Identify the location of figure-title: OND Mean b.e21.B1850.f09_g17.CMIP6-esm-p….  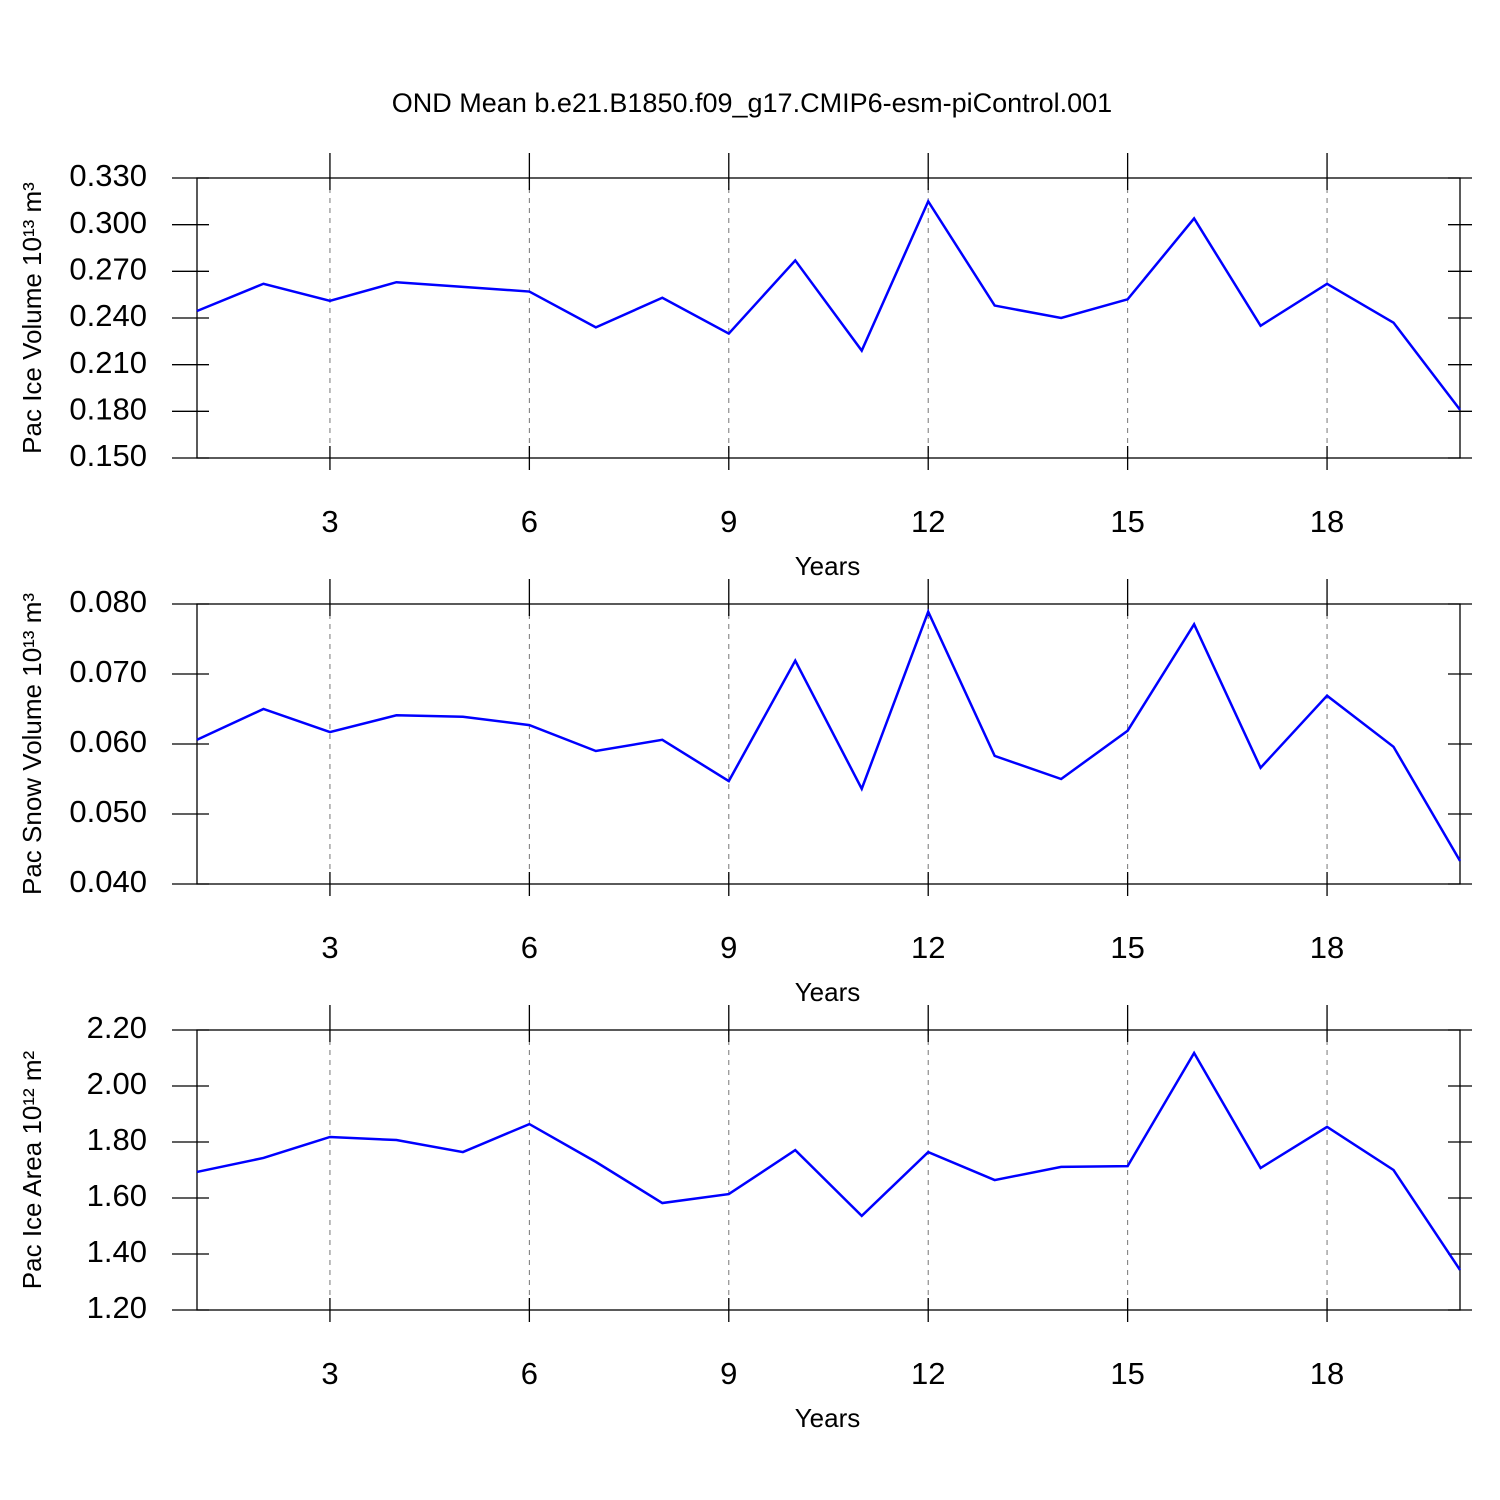
(752, 103).